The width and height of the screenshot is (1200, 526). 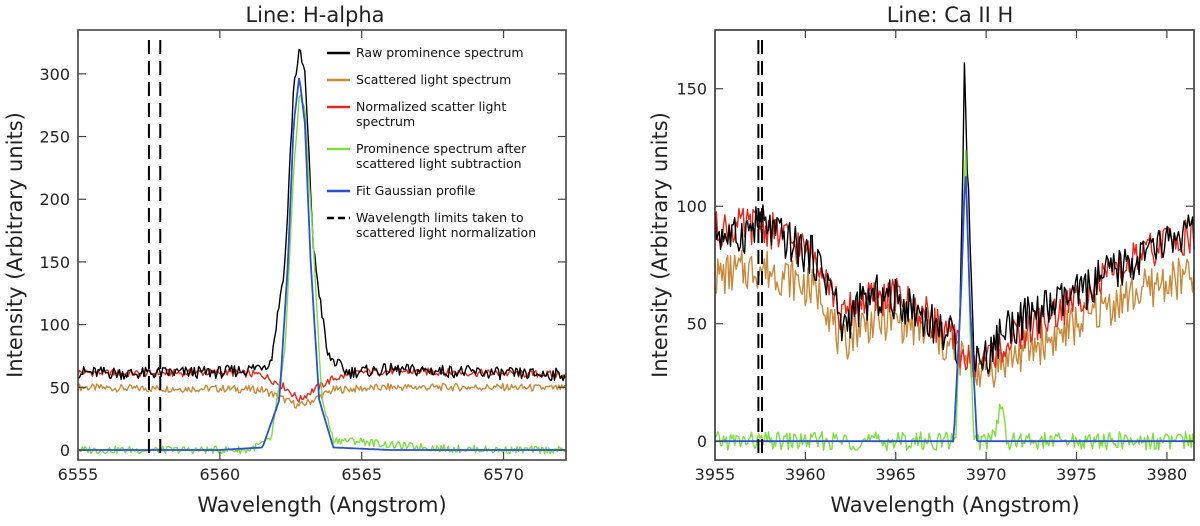 What do you see at coordinates (954, 319) in the screenshot?
I see `series-scatter-line` at bounding box center [954, 319].